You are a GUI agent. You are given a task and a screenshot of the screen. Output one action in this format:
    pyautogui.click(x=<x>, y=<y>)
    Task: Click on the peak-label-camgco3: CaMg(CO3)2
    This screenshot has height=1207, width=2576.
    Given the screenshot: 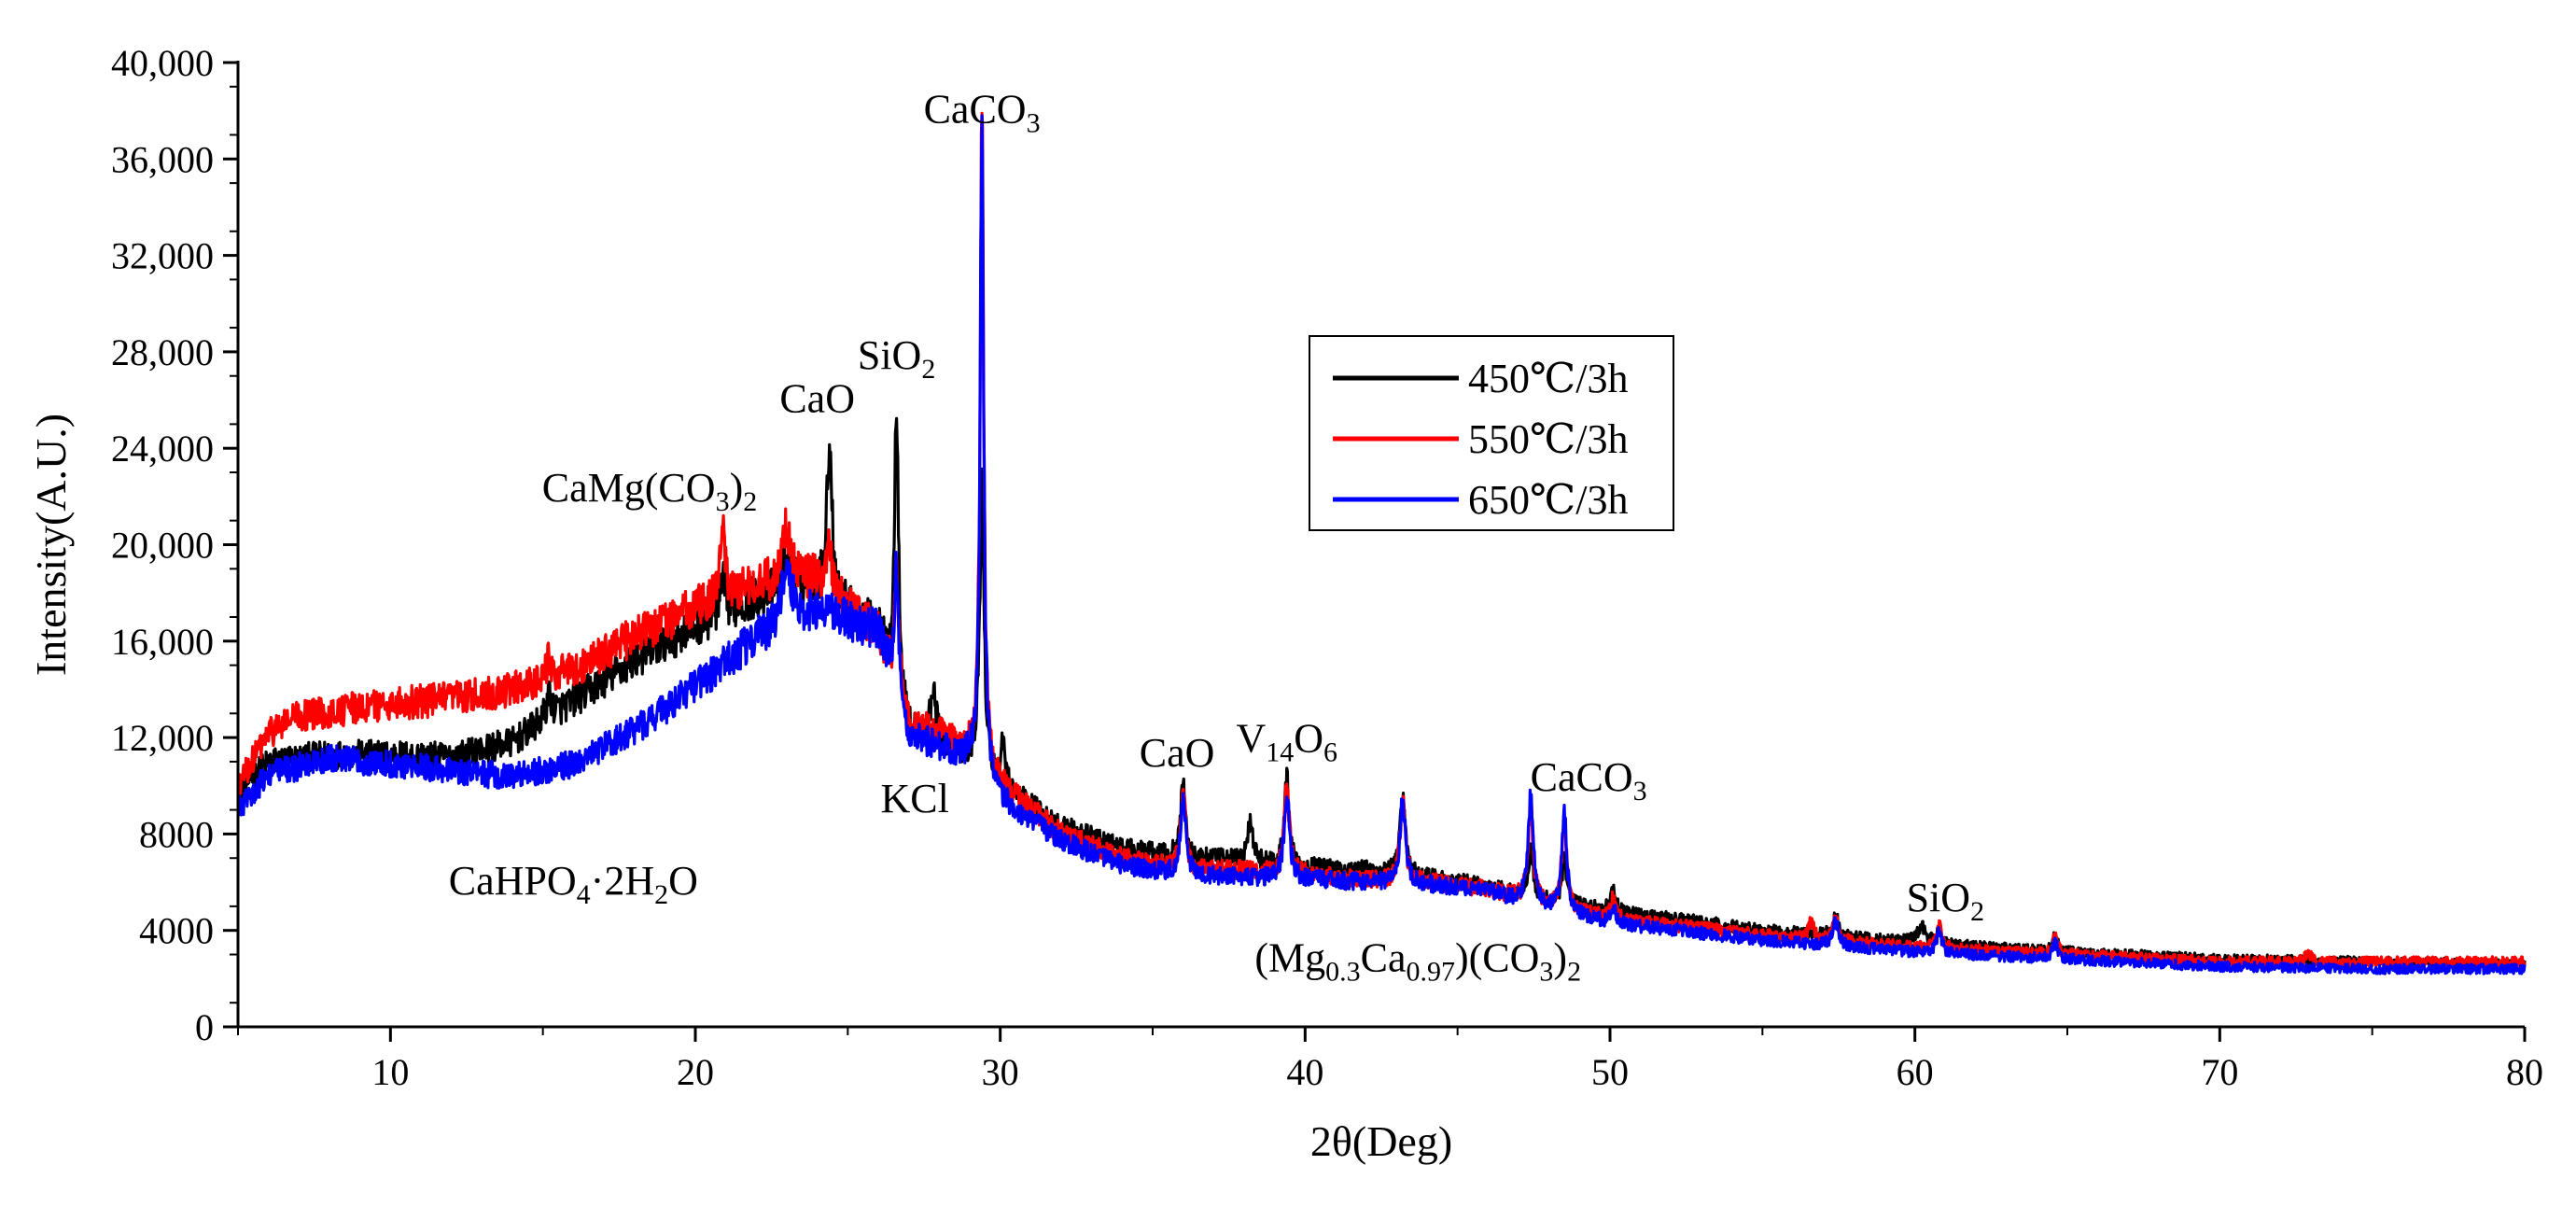 What is the action you would take?
    pyautogui.click(x=649, y=491)
    